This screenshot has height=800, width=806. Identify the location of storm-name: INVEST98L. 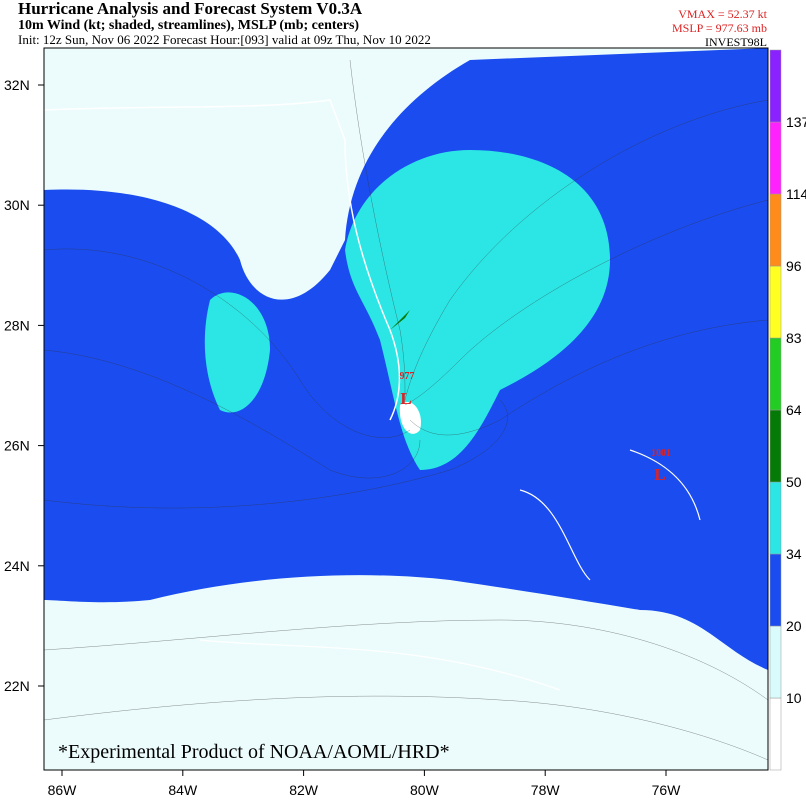
(736, 42).